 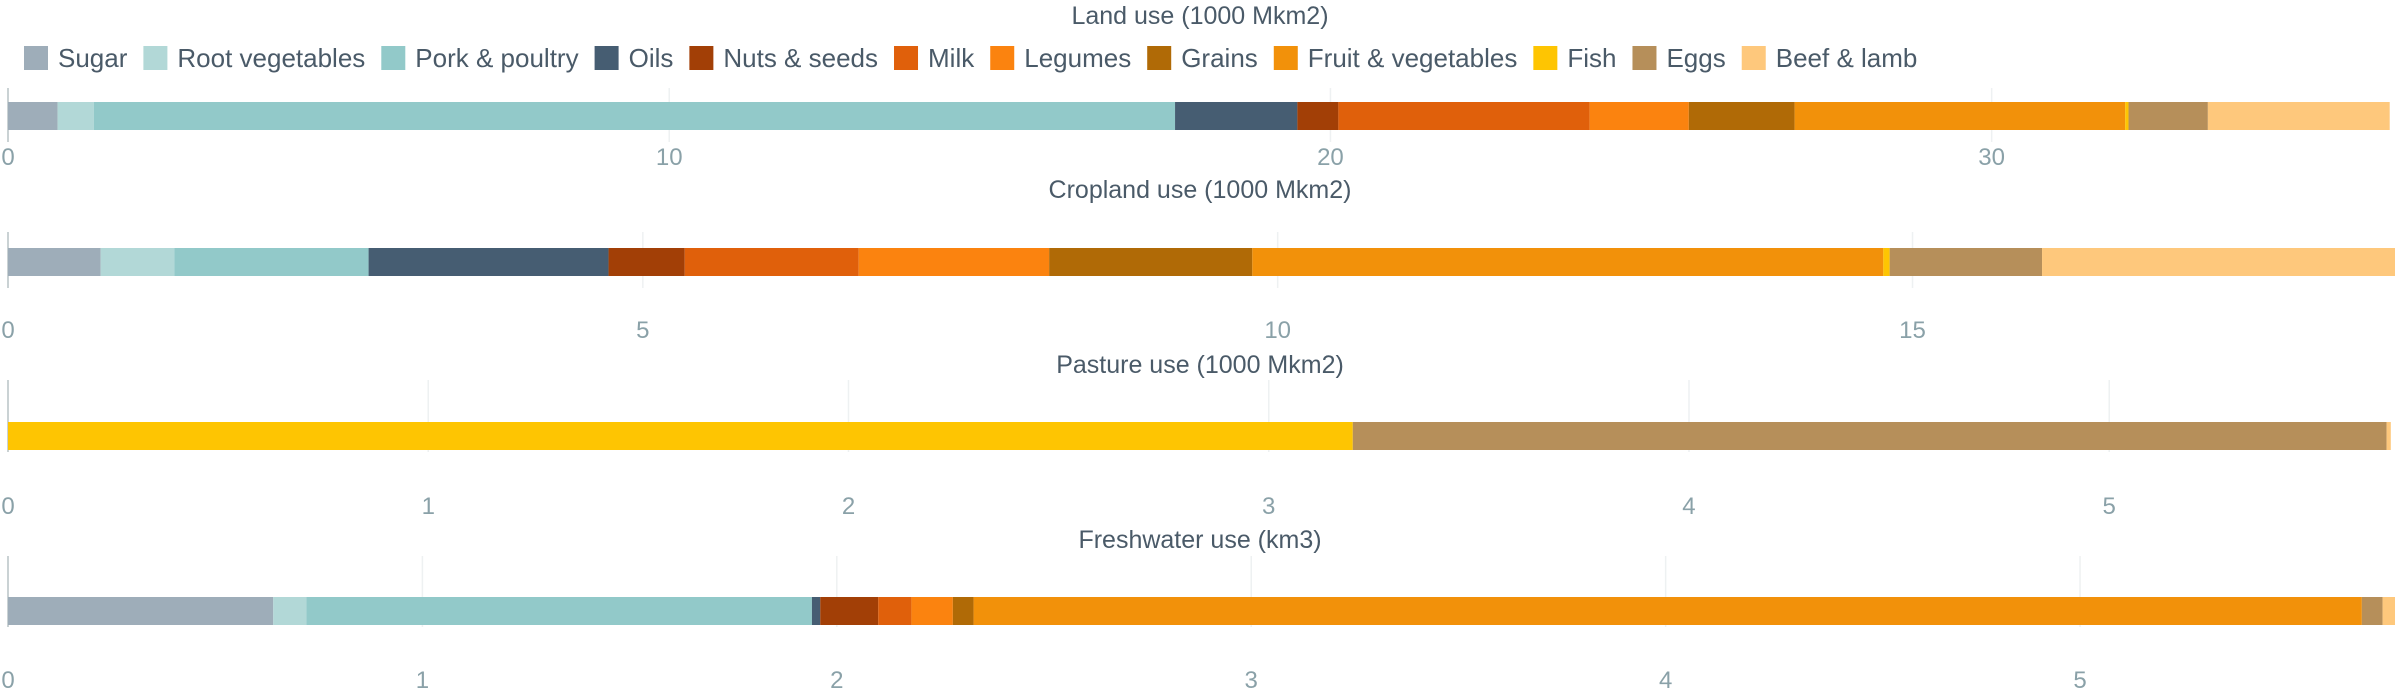 What do you see at coordinates (1695, 58) in the screenshot?
I see `legend-label: Eggs` at bounding box center [1695, 58].